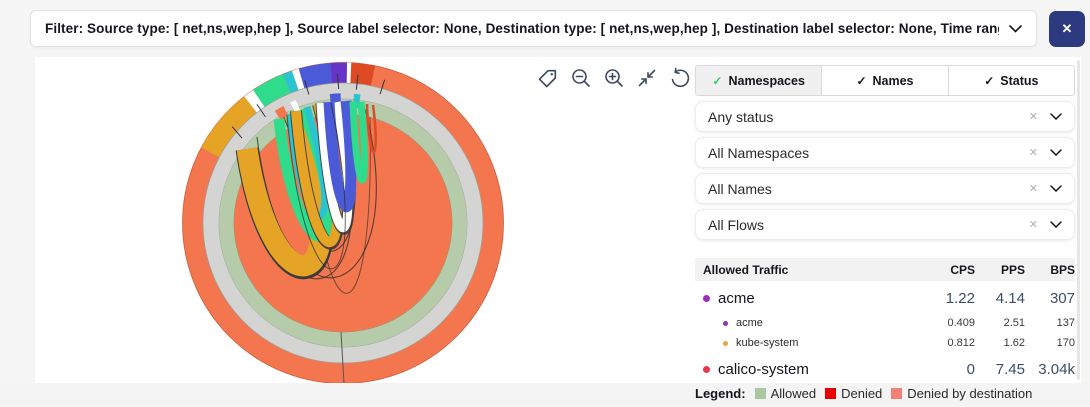 The height and width of the screenshot is (407, 1090). I want to click on flows-select: All Flows ✕, so click(885, 224).